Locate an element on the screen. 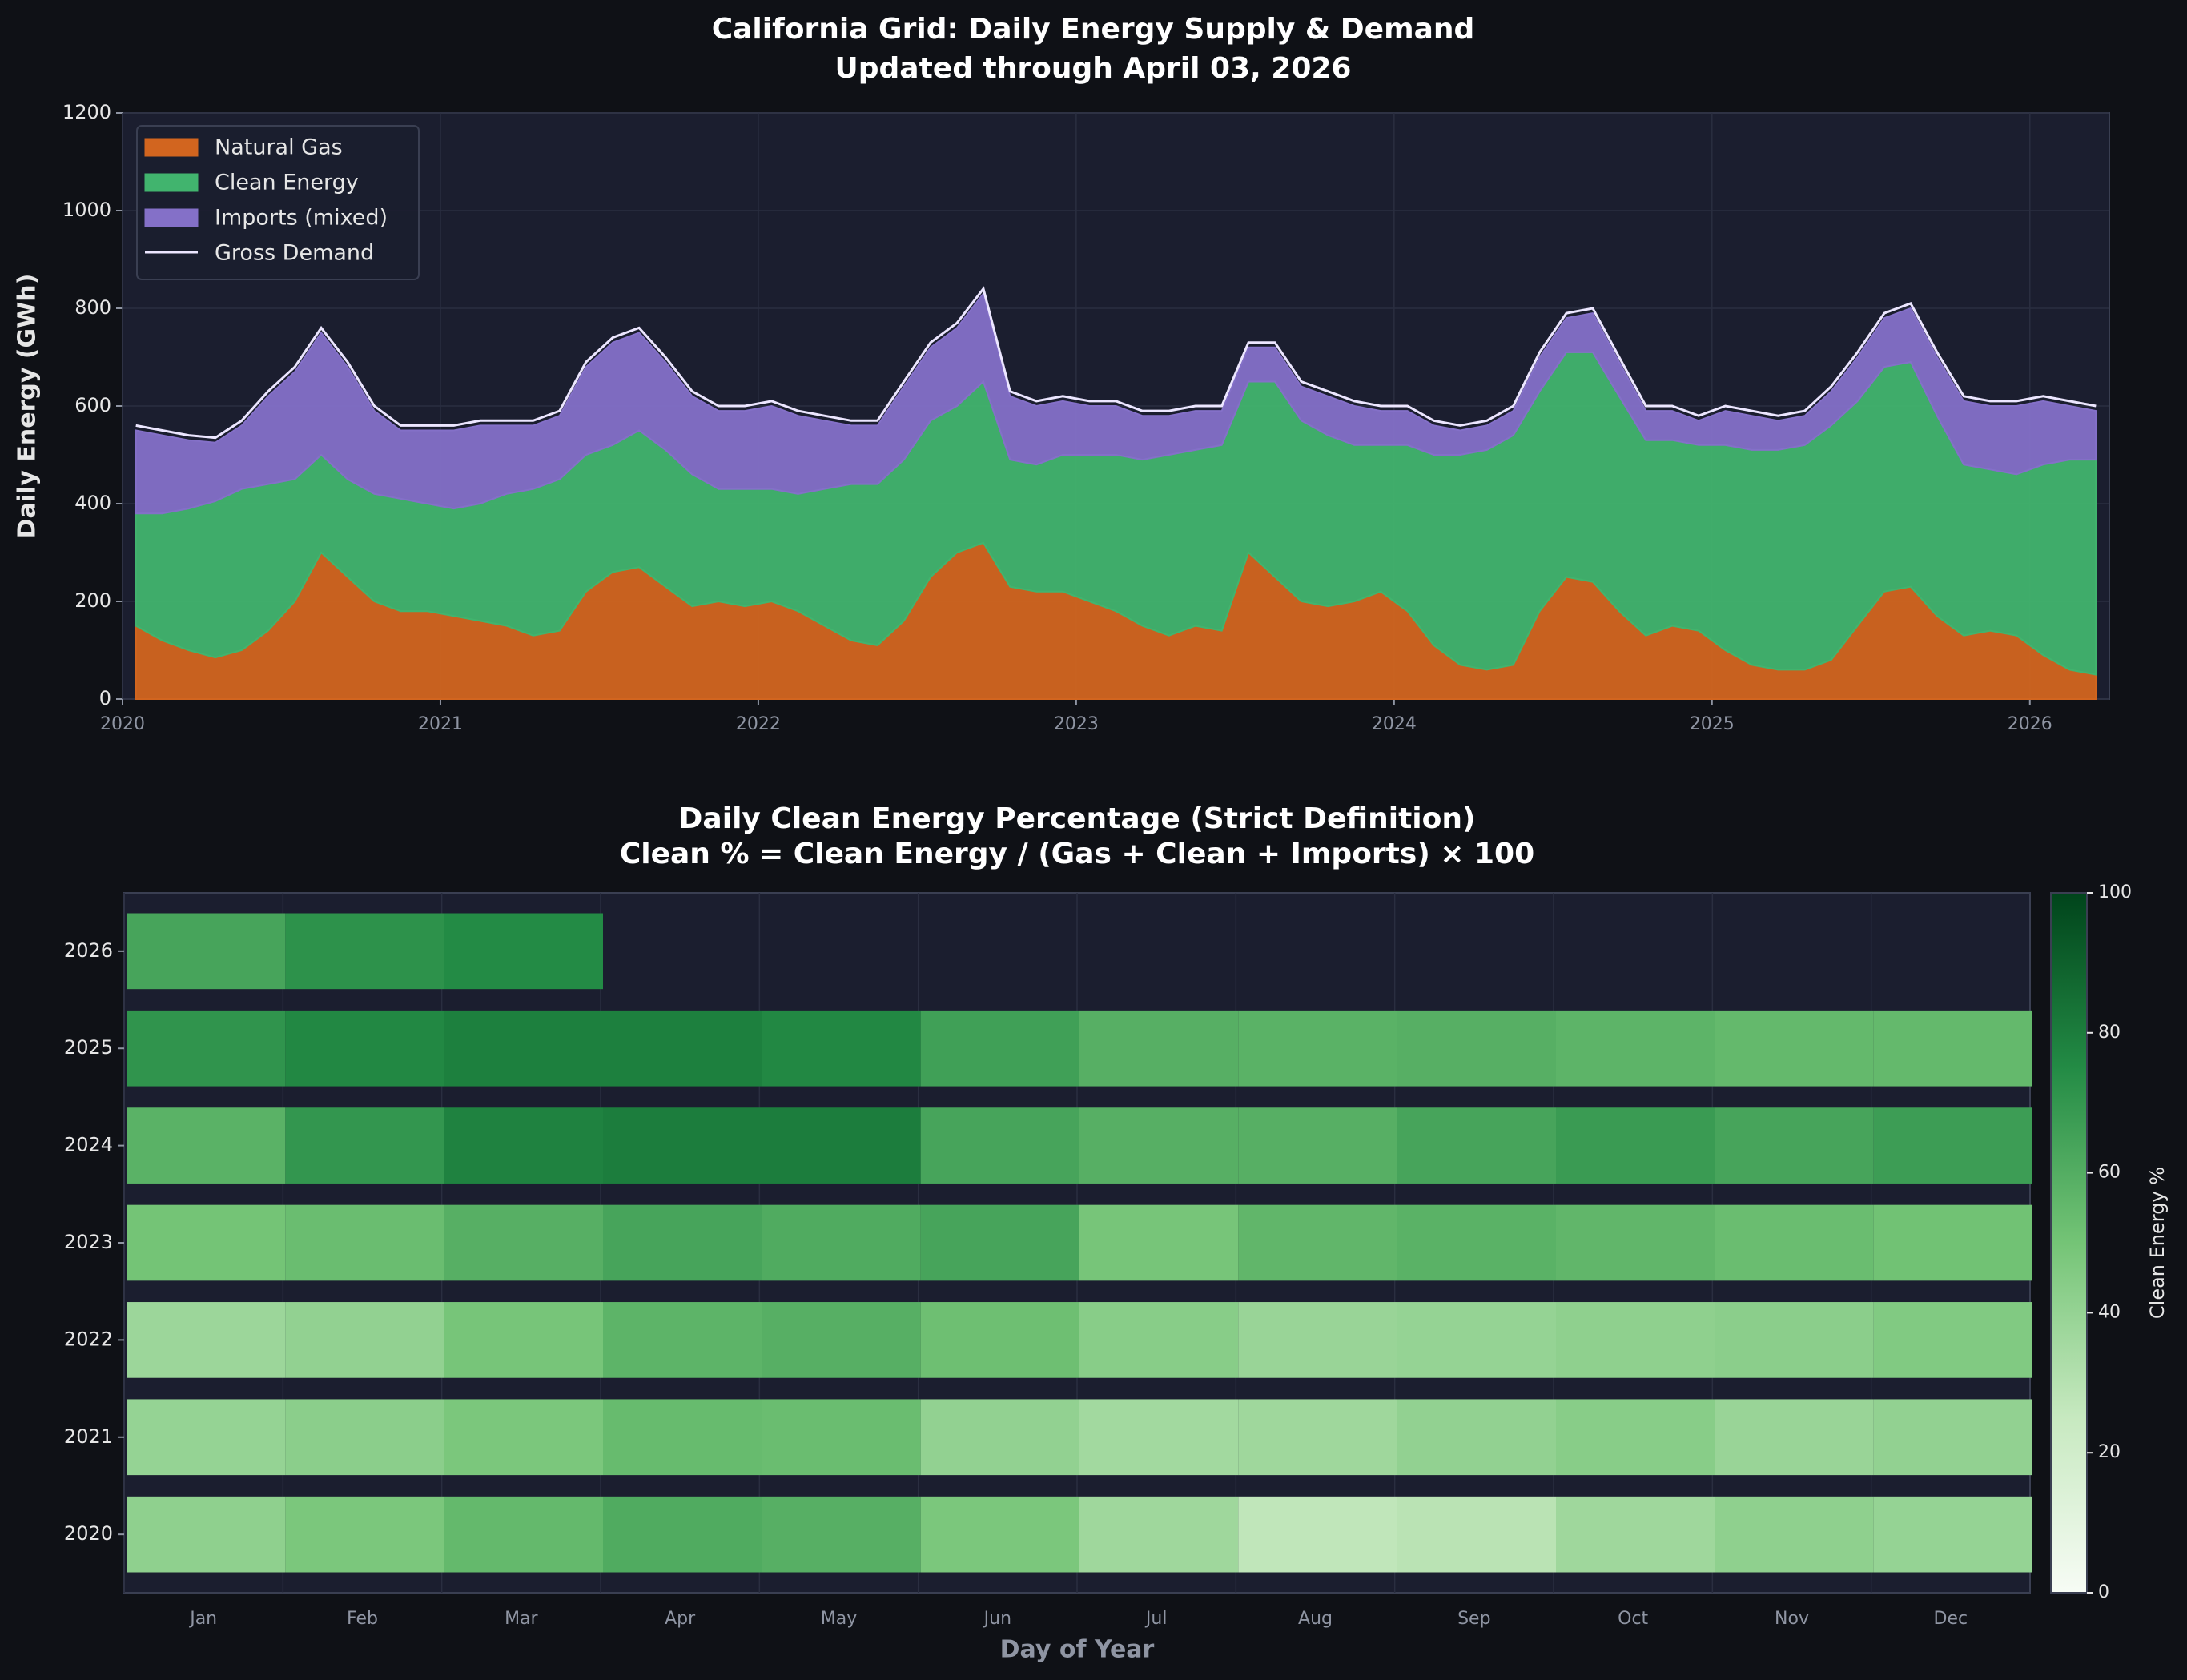 Image resolution: width=2187 pixels, height=1680 pixels. x-tick-label: Jan is located at coordinates (203, 1619).